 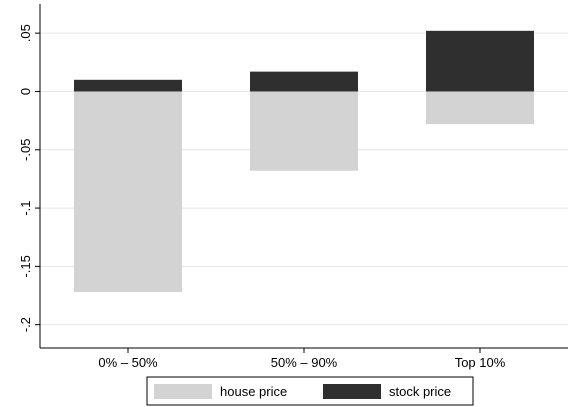 What do you see at coordinates (310, 391) in the screenshot?
I see `legend: house price stock price` at bounding box center [310, 391].